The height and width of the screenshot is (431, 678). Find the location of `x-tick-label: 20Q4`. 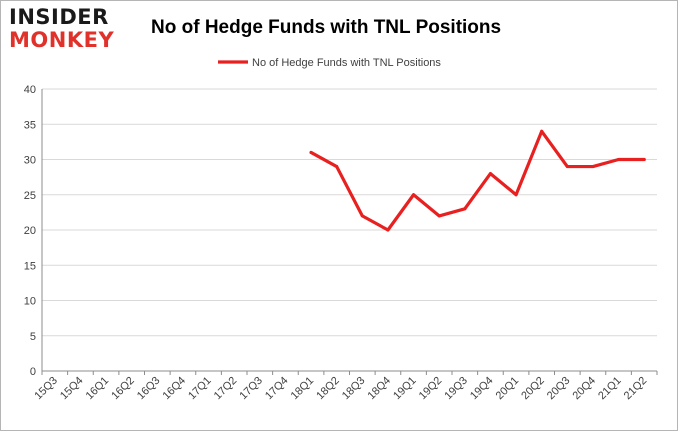

x-tick-label: 20Q4 is located at coordinates (585, 389).